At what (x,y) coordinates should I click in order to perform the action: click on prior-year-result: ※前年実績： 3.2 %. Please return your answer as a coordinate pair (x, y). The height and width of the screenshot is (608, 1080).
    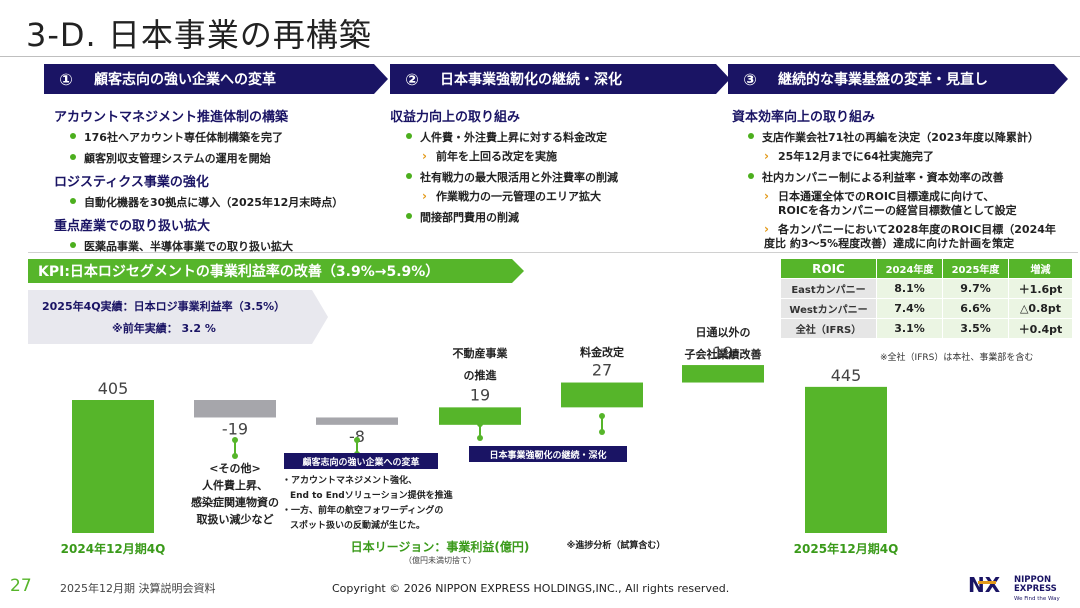
    Looking at the image, I should click on (164, 328).